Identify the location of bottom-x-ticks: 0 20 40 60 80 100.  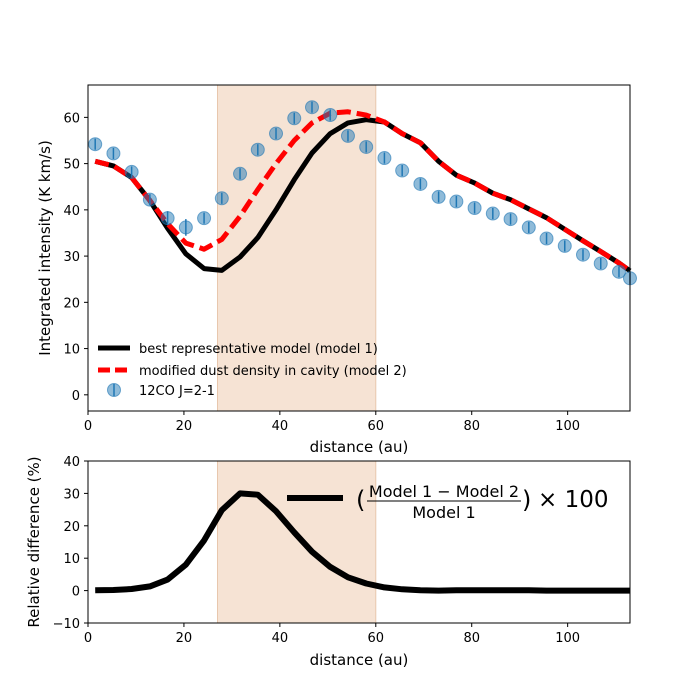
(332, 634).